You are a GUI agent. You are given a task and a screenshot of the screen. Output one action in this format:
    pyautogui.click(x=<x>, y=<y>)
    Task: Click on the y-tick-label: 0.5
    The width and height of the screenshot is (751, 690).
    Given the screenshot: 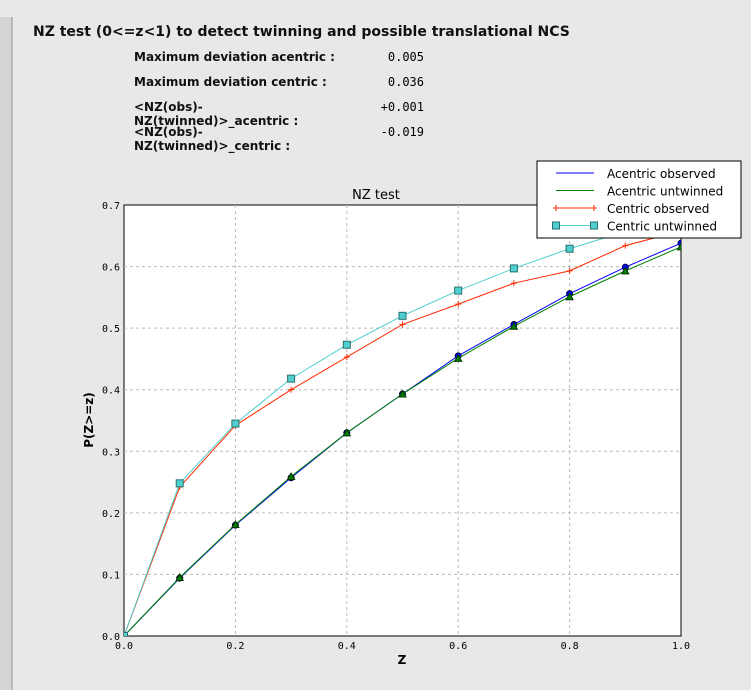 What is the action you would take?
    pyautogui.click(x=111, y=329)
    